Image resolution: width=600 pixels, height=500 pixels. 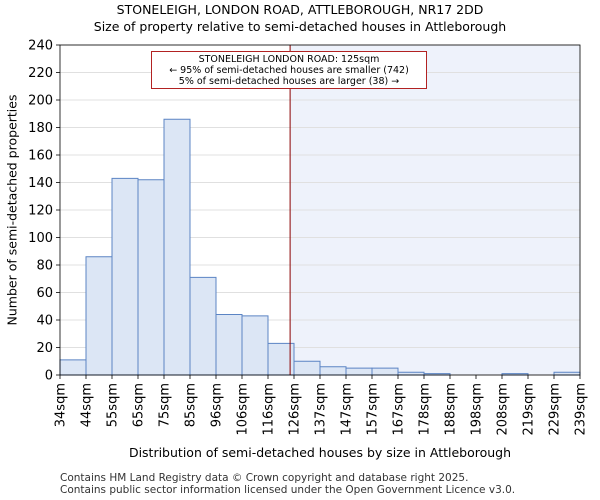 What do you see at coordinates (49, 376) in the screenshot?
I see `y-tick-label: 0` at bounding box center [49, 376].